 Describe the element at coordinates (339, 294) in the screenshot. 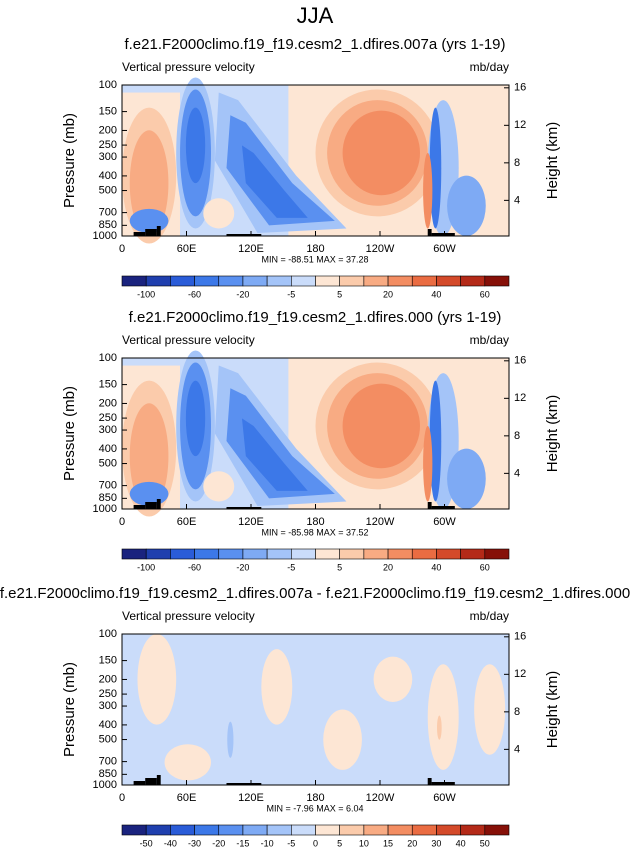

I see `colorbar-label: 5` at that location.